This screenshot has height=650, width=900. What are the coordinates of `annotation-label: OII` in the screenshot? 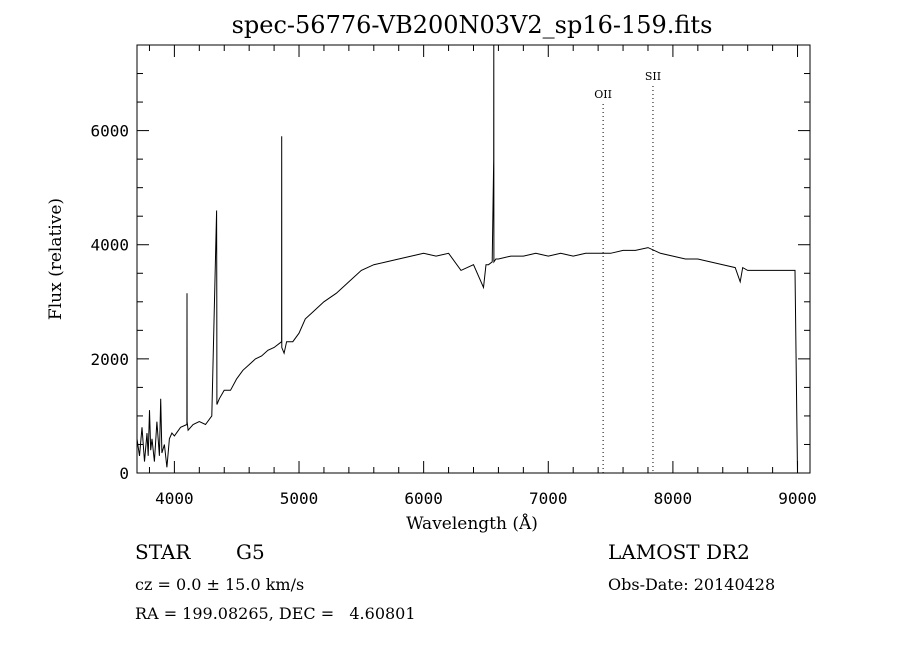 It's located at (603, 94).